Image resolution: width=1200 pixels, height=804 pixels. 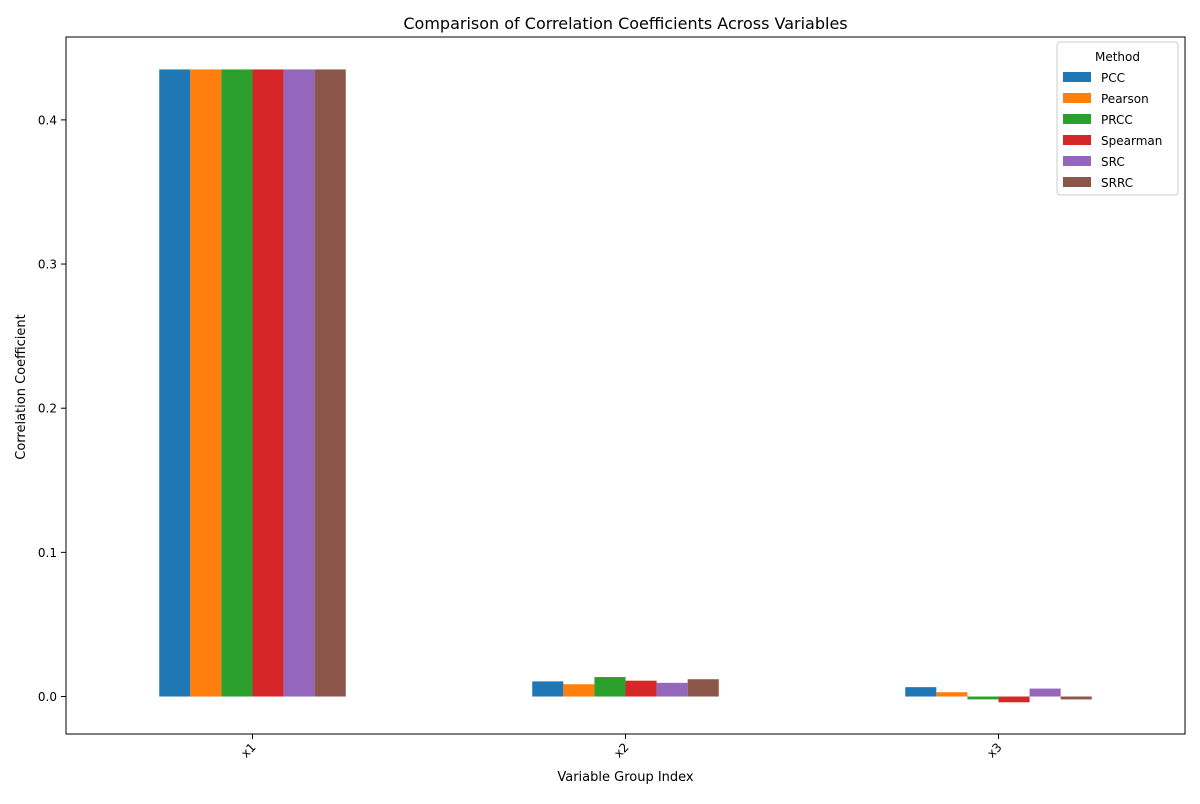 I want to click on legend-swatch-prcc, so click(x=1077, y=119).